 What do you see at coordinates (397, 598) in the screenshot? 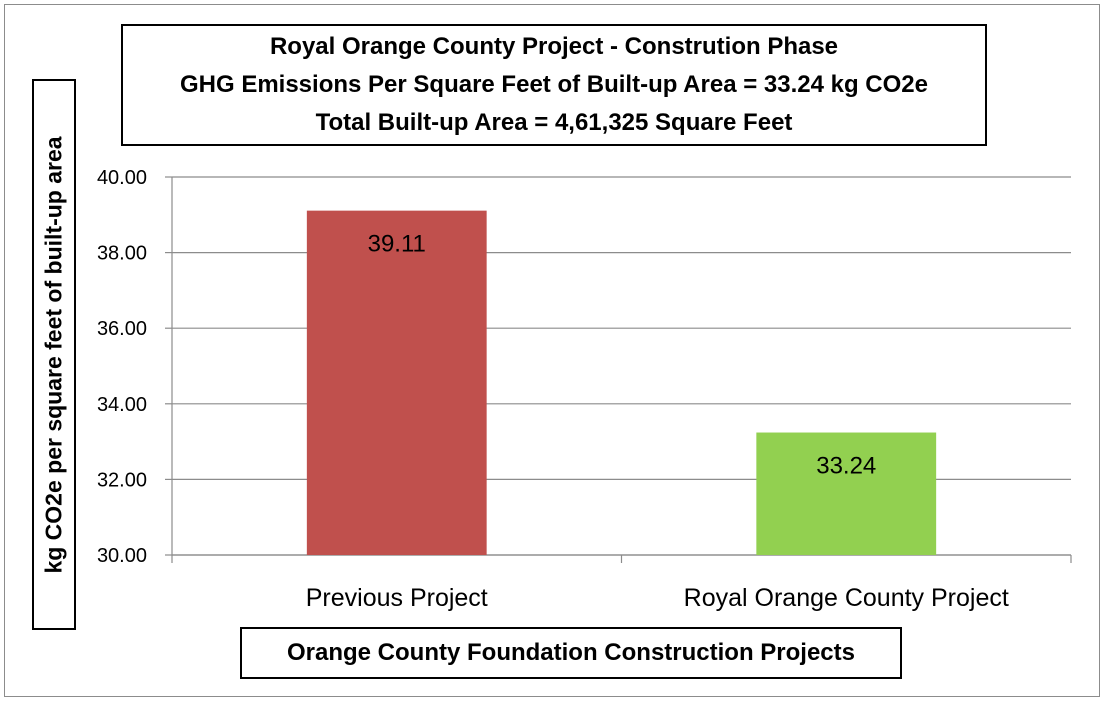
I see `x-category-label: Previous Project` at bounding box center [397, 598].